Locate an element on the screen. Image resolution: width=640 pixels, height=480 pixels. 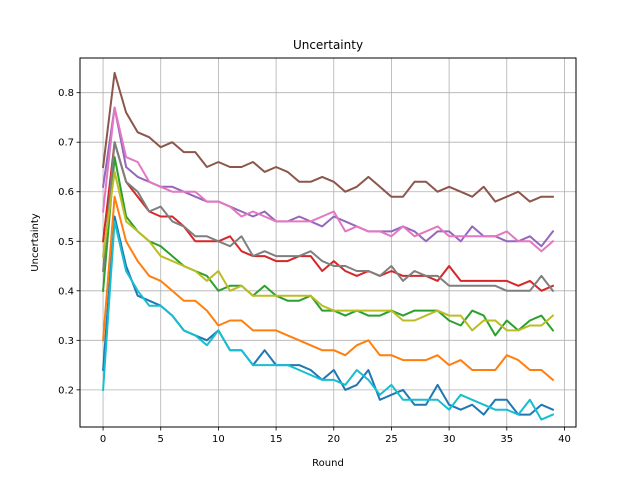
y-axis-label: Uncertainty is located at coordinates (35, 242).